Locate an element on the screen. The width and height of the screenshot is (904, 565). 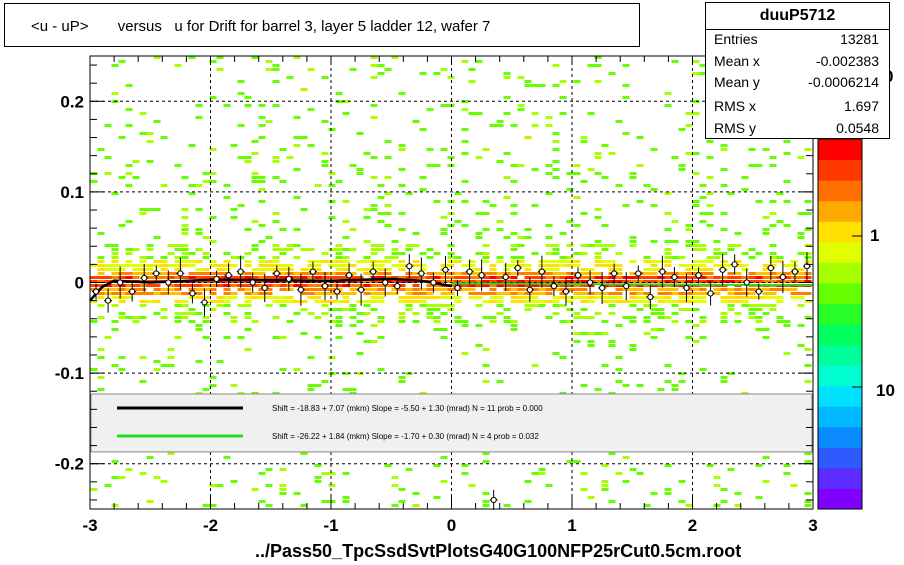
palette-band is located at coordinates (840, 335).